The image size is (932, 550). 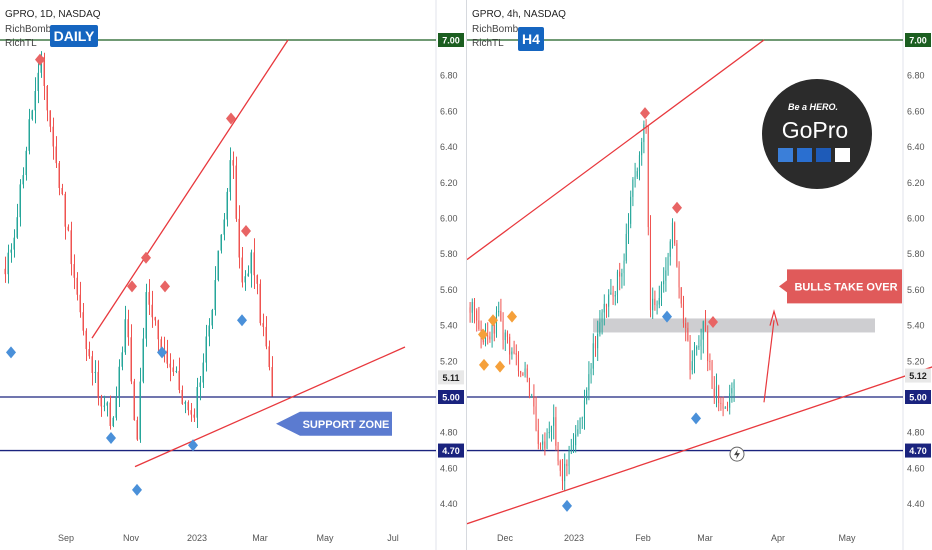 What do you see at coordinates (190, 189) in the screenshot?
I see `upper-trendline` at bounding box center [190, 189].